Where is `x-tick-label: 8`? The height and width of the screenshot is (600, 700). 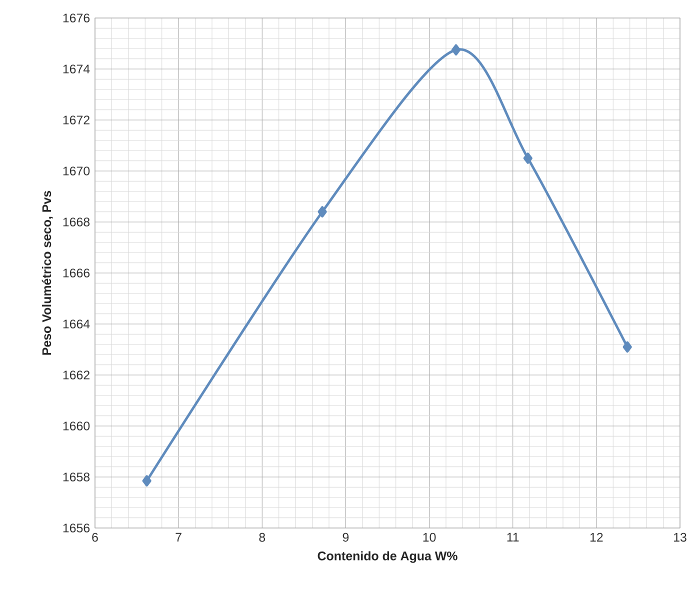 x-tick-label: 8 is located at coordinates (262, 537).